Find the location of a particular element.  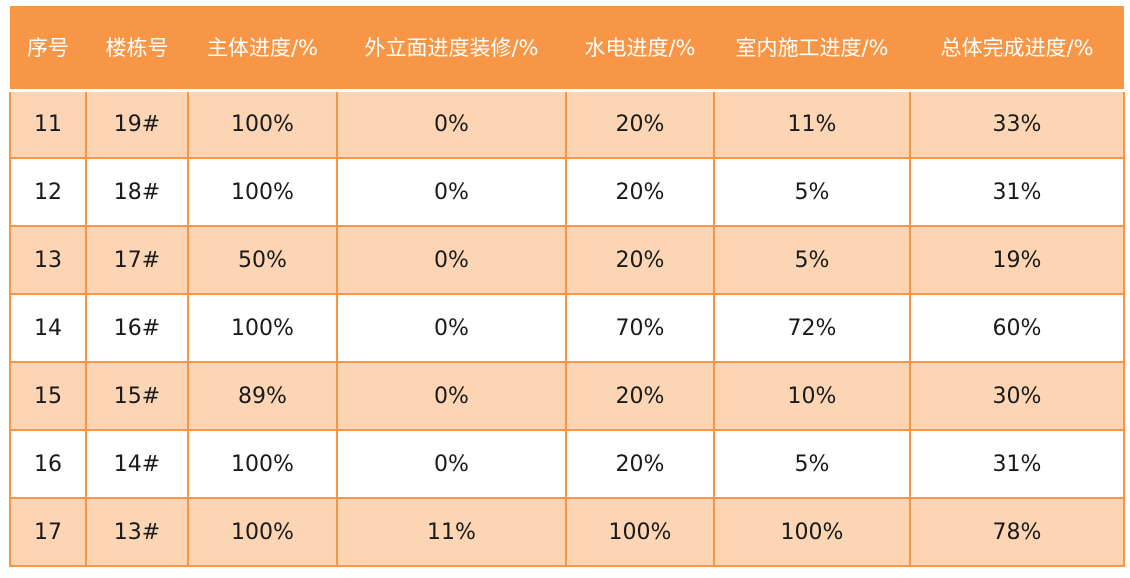

cell-facade-progress: 11% is located at coordinates (451, 532).